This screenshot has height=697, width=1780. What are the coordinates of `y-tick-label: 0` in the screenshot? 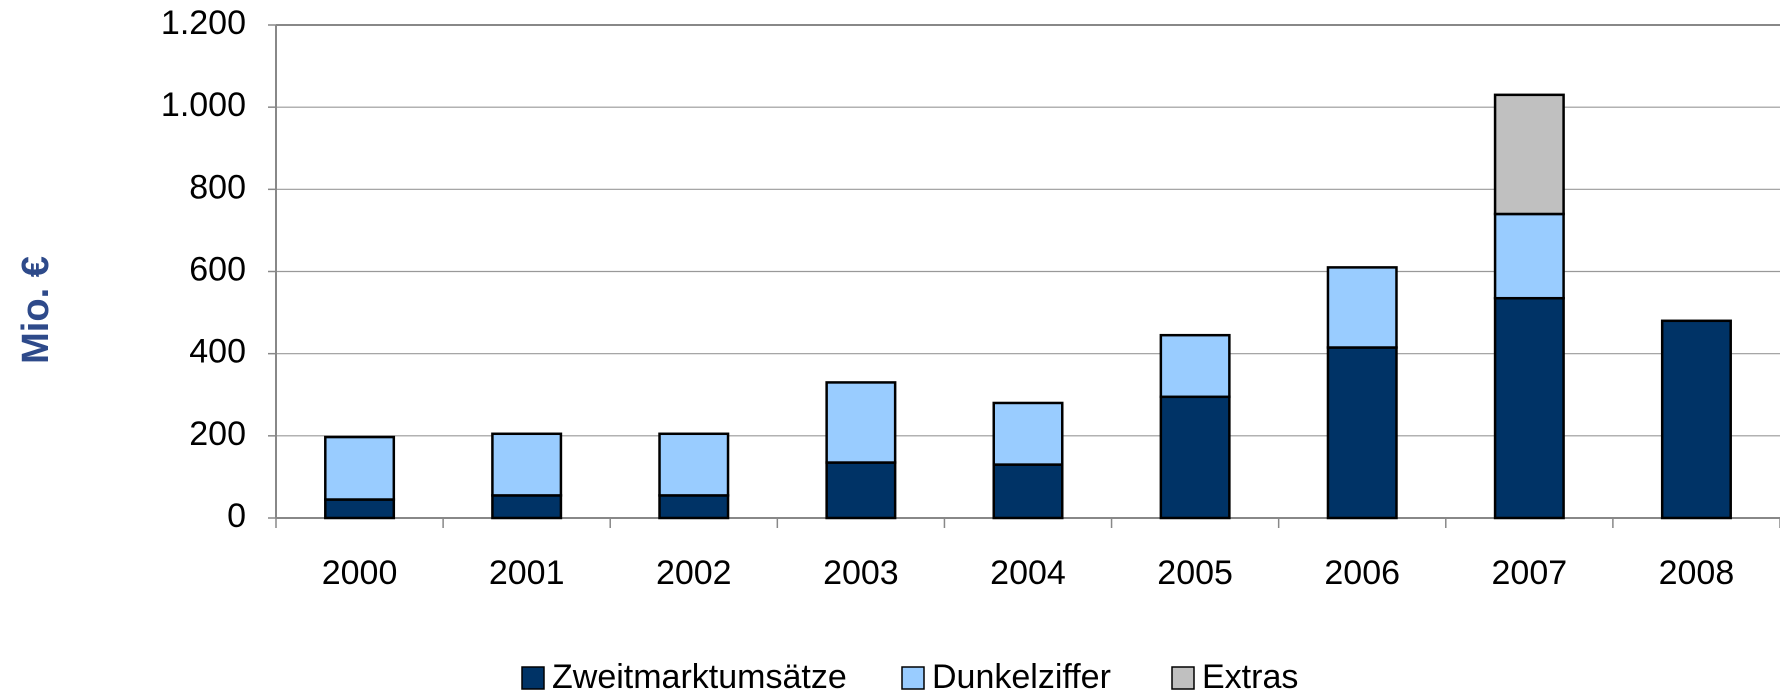 It's located at (236, 516).